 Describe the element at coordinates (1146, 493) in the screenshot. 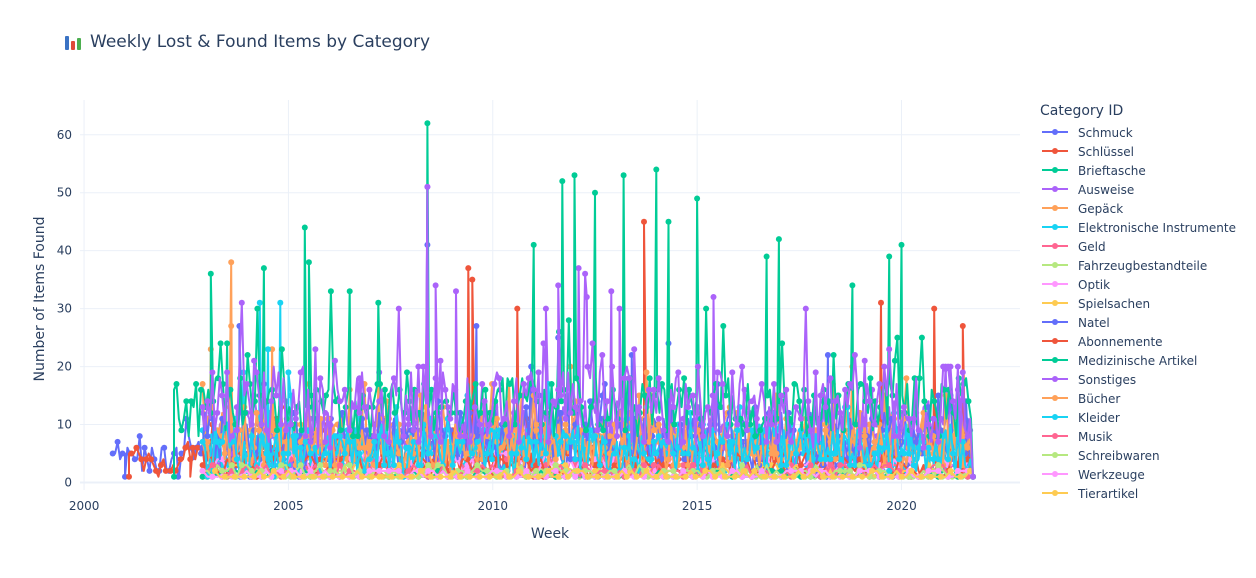

I see `legend-item: Tierartikel` at that location.